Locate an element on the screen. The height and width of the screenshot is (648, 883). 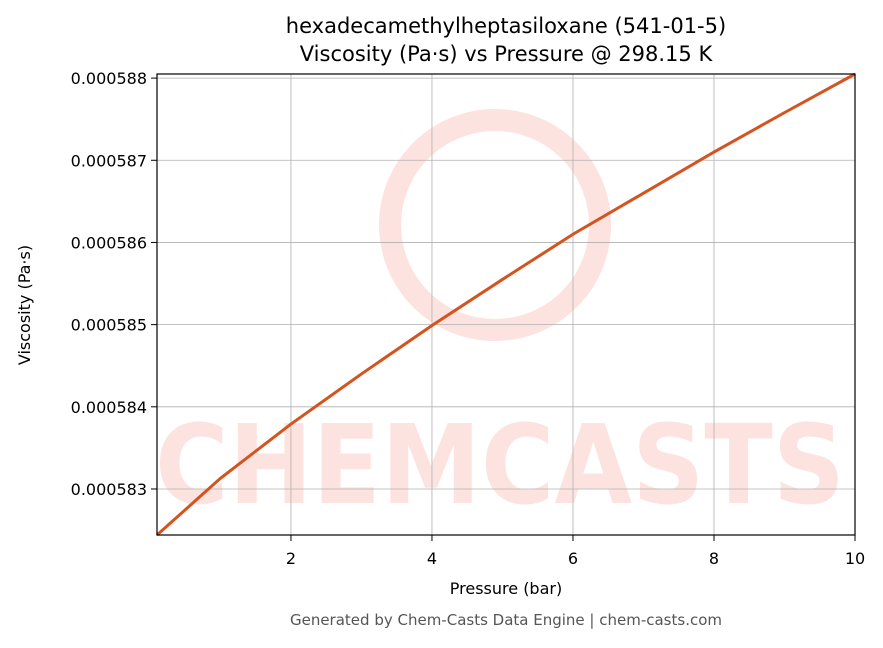
watermark-logo is located at coordinates (495, 225).